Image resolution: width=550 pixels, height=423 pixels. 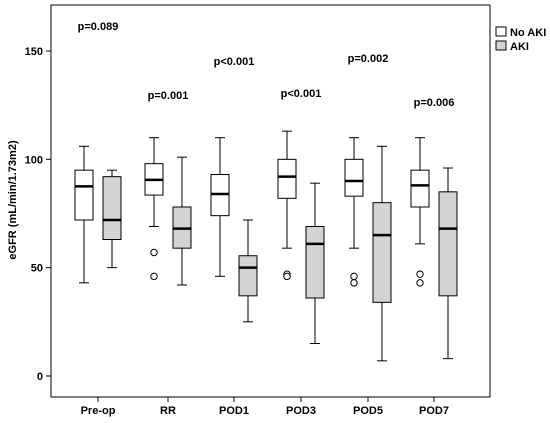 What do you see at coordinates (98, 27) in the screenshot?
I see `p-value-annotation: p=0.089` at bounding box center [98, 27].